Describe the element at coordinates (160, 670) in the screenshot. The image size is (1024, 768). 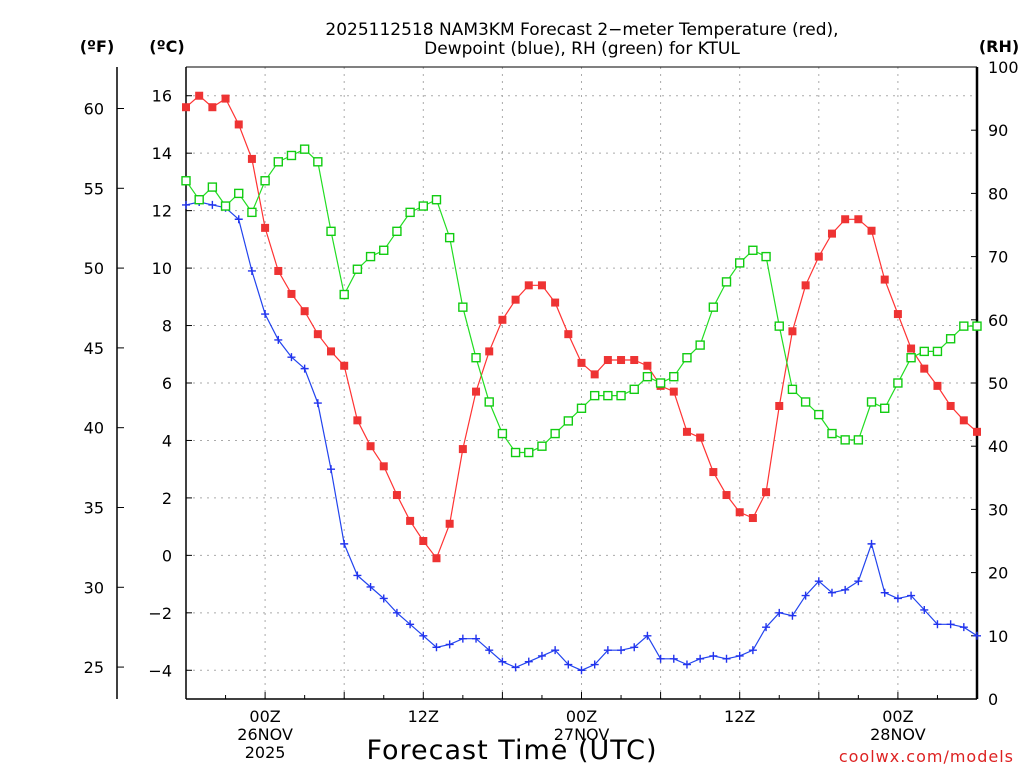
I see `celsius-tick-label: −4` at that location.